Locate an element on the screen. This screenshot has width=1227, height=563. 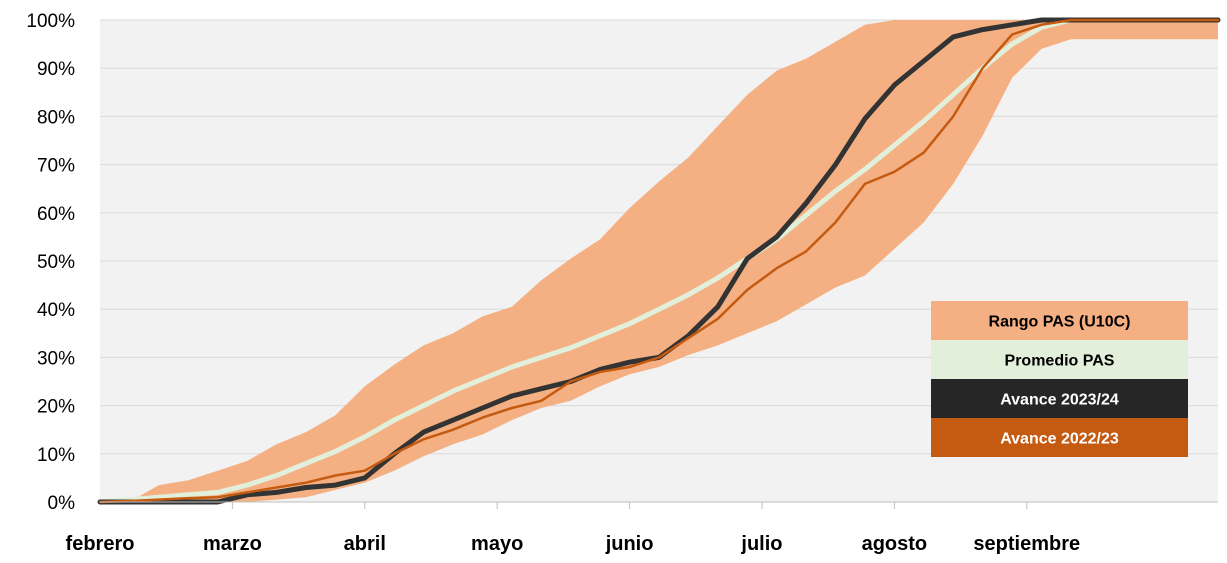
y-tick-label: 50% is located at coordinates (56, 262).